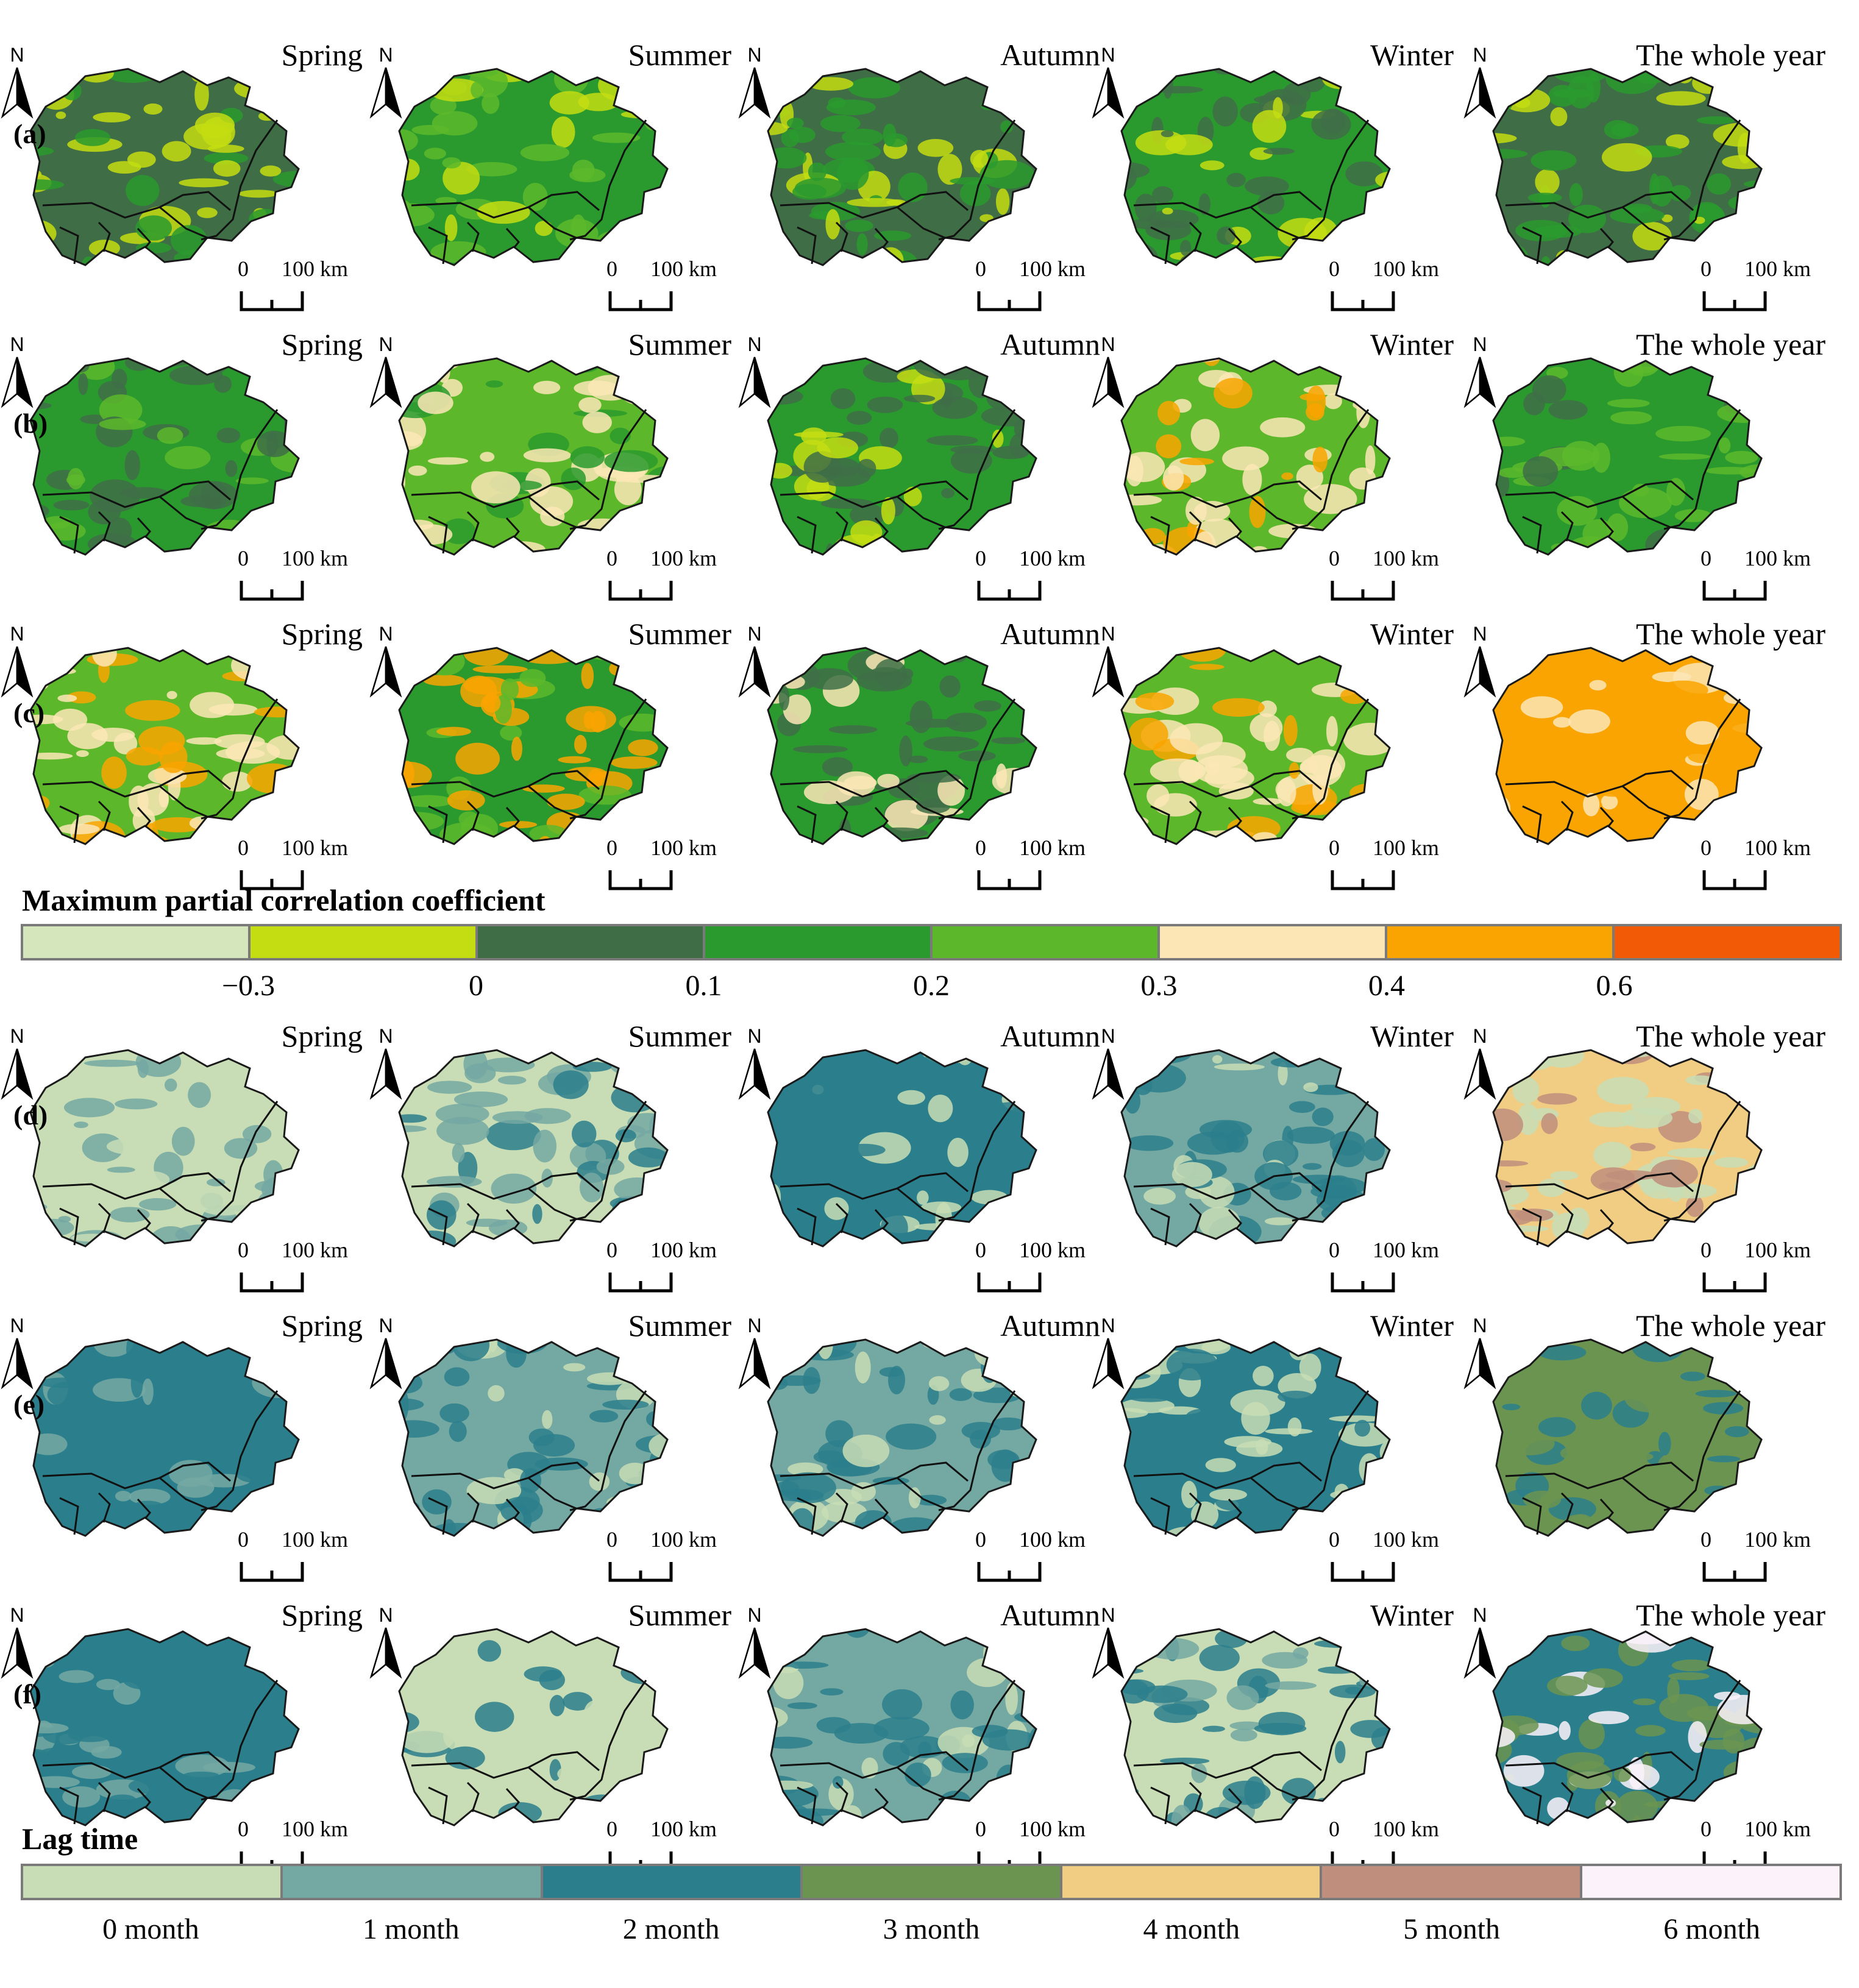 The image size is (1859, 1988). What do you see at coordinates (1159, 986) in the screenshot?
I see `legend-tick: 0.3` at bounding box center [1159, 986].